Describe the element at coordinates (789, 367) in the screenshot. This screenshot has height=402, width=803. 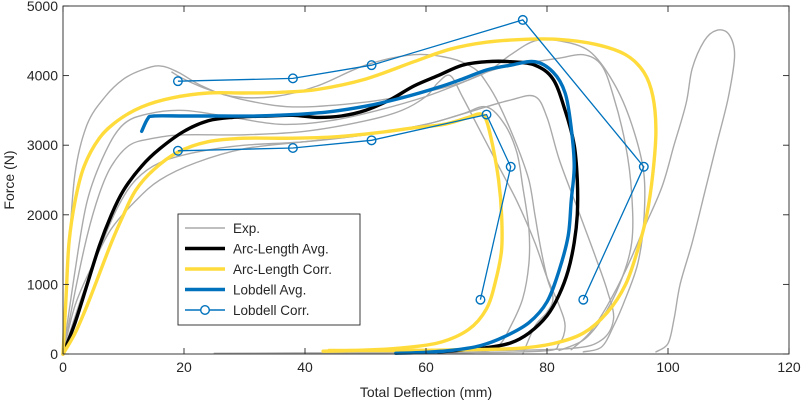
I see `x-tick-label-120: 120` at that location.